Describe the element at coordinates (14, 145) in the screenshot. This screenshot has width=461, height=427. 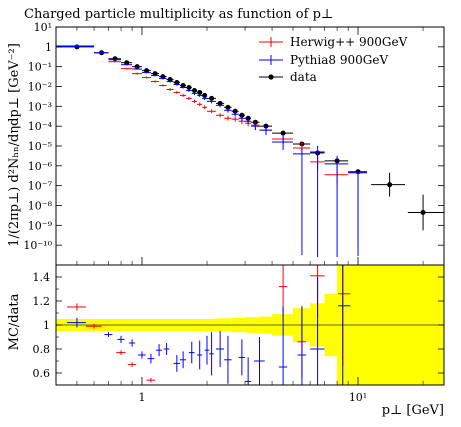
I see `main-y-axis-label: 1/(2πp⊥) d²Nₕₙ/dηdp⊥ [GeV⁻²]` at that location.